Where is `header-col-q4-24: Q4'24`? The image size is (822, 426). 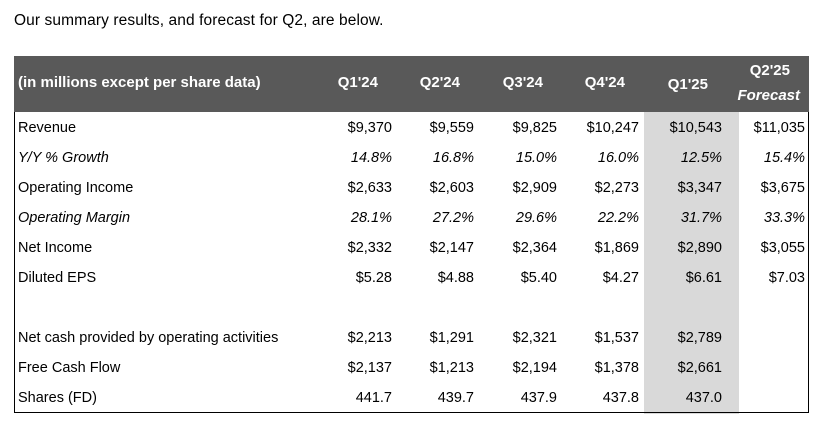
header-col-q4-24: Q4'24 is located at coordinates (604, 82).